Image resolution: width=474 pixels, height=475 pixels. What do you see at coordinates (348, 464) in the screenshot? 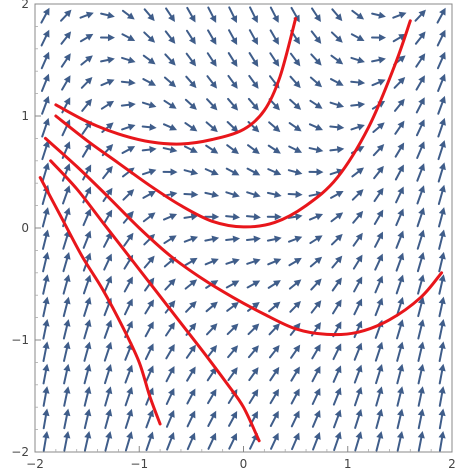
I see `x-tick-label: 1` at bounding box center [348, 464].